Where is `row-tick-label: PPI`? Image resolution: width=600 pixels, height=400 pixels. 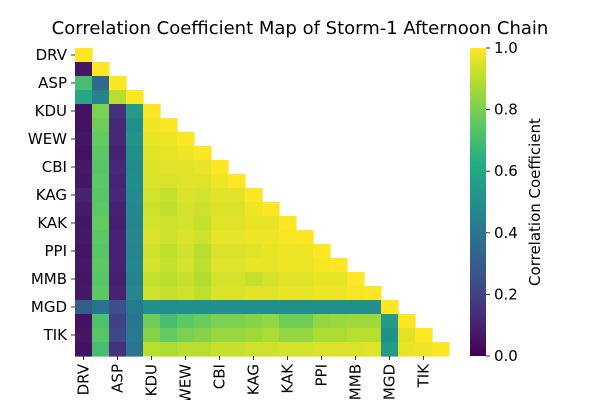 row-tick-label: PPI is located at coordinates (55, 251).